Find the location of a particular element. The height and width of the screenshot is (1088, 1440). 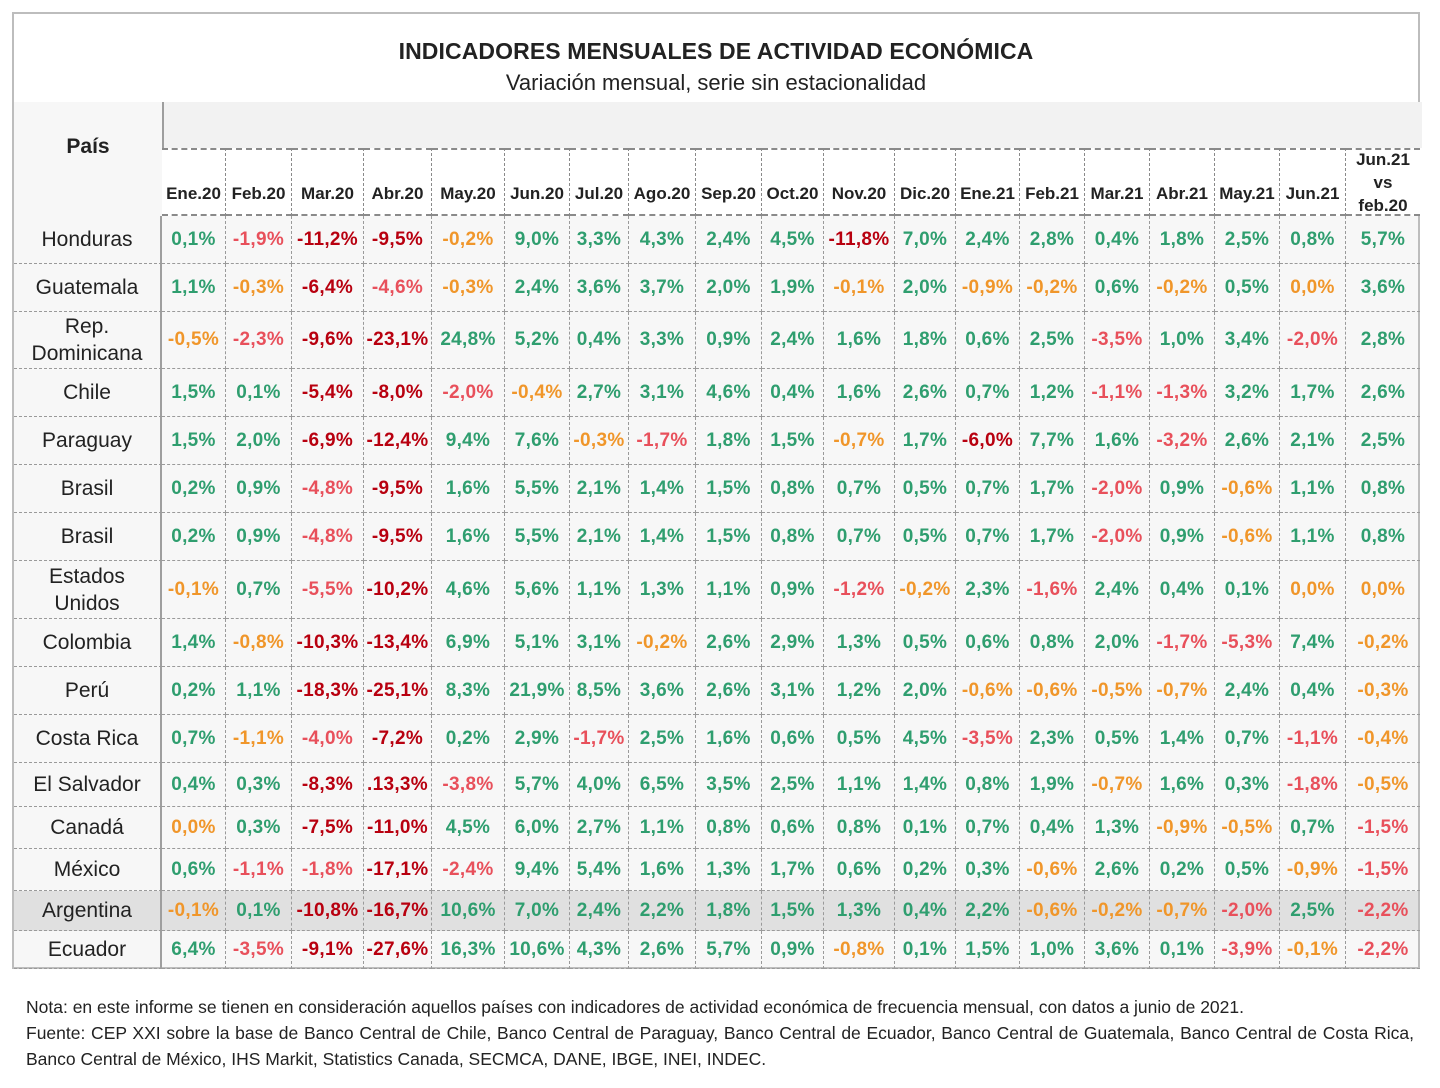

table-cell: 1,1% is located at coordinates (859, 785).